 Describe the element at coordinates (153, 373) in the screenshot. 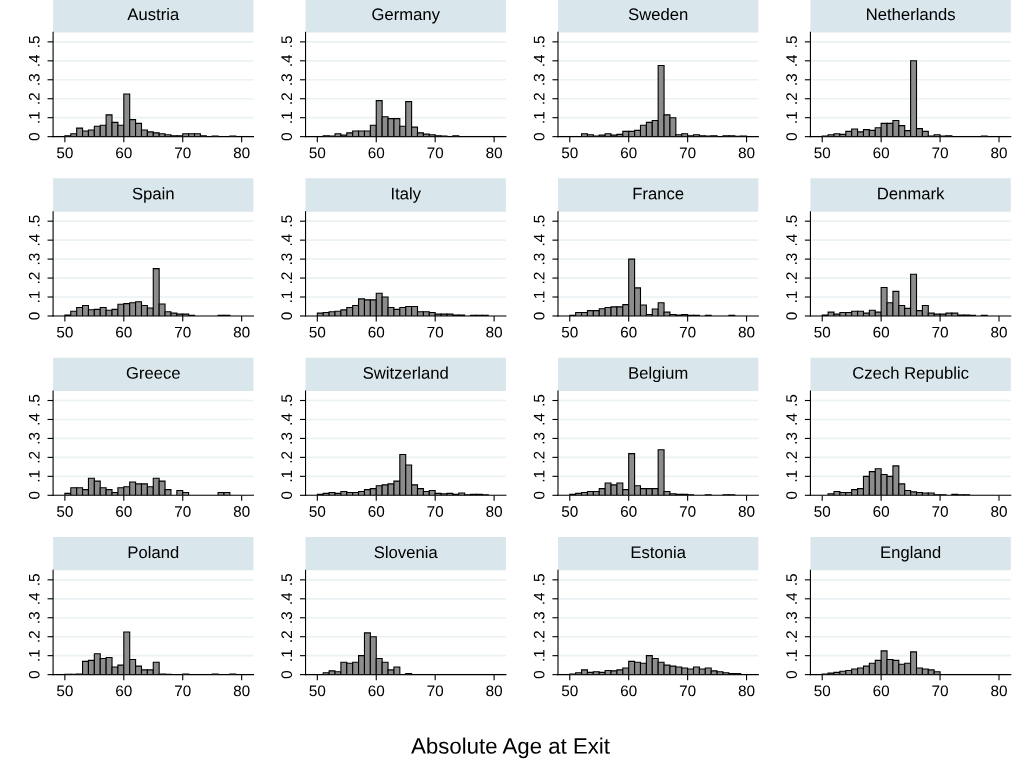

I see `chart-title: Greece` at that location.